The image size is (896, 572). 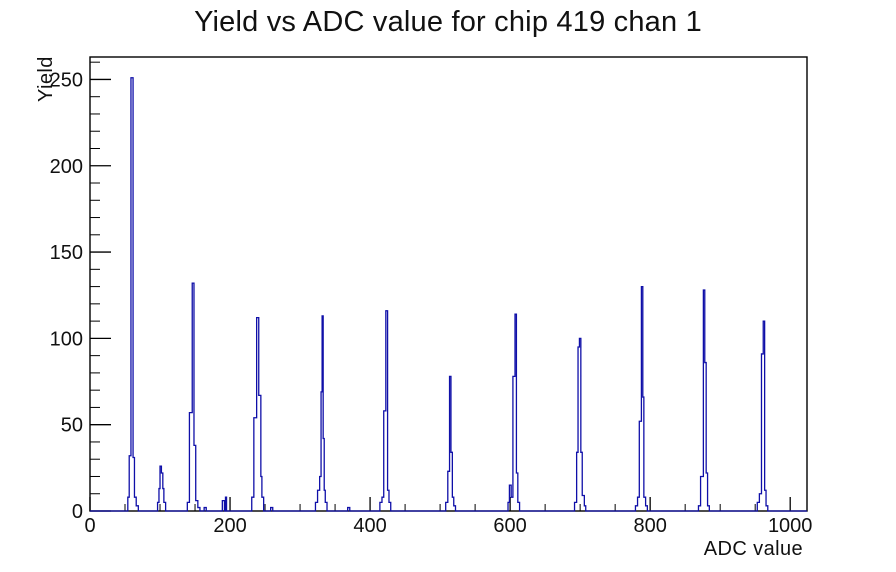 I want to click on y-axis-tick-labels: 0 50 100 150 200 250, so click(x=66, y=296).